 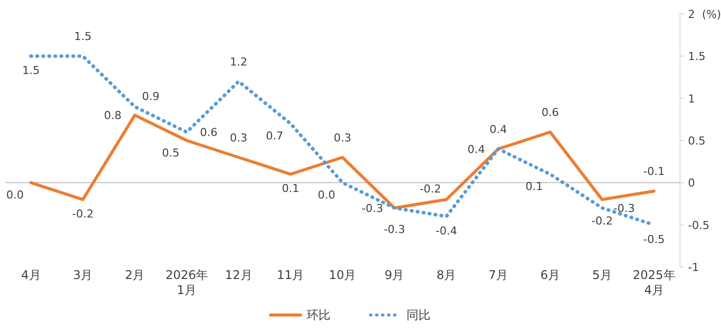 What do you see at coordinates (239, 61) in the screenshot?
I see `data-label: 1.2` at bounding box center [239, 61].